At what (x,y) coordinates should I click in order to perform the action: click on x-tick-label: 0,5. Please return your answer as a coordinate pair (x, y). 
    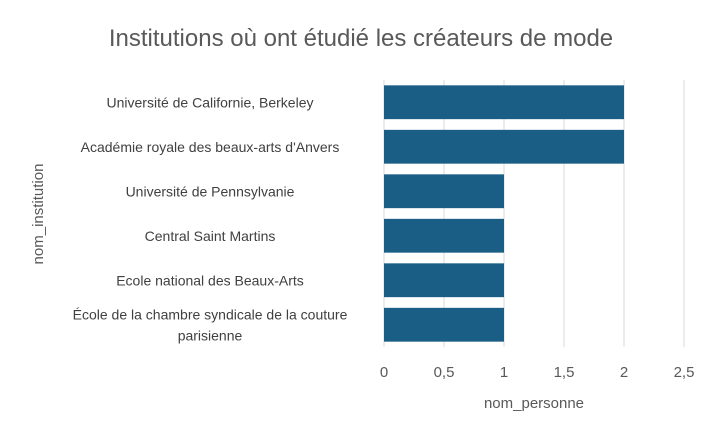
    Looking at the image, I should click on (444, 372).